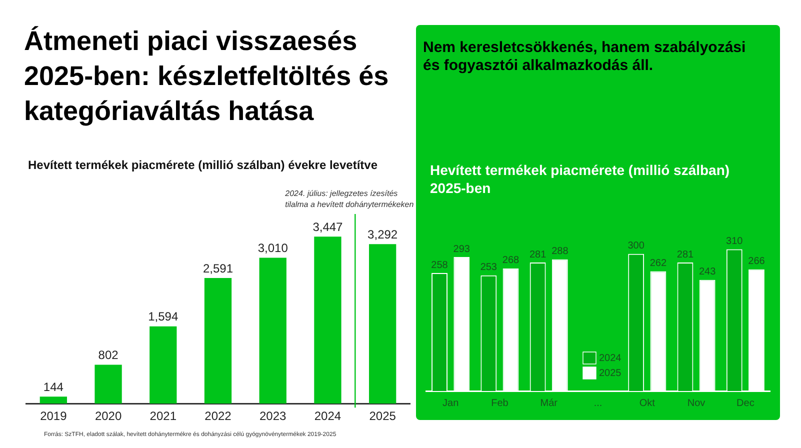  Describe the element at coordinates (461, 249) in the screenshot. I see `data-label: 293` at that location.